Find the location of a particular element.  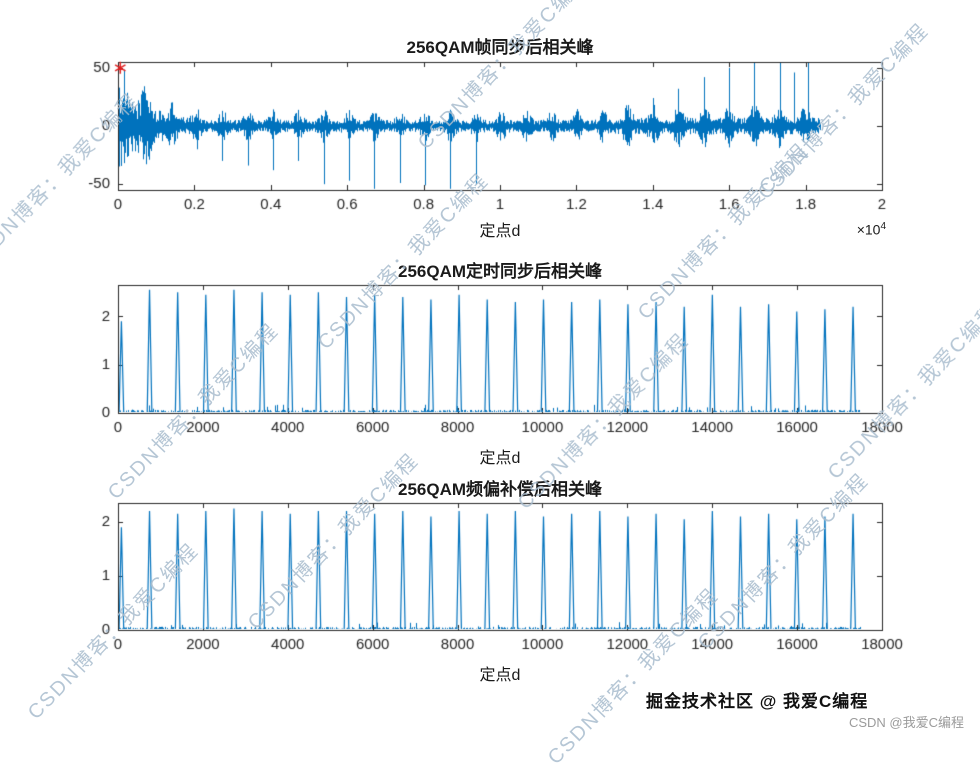

juejin-credit: 掘金技术社区 @ 我爱C编程 is located at coordinates (757, 701).